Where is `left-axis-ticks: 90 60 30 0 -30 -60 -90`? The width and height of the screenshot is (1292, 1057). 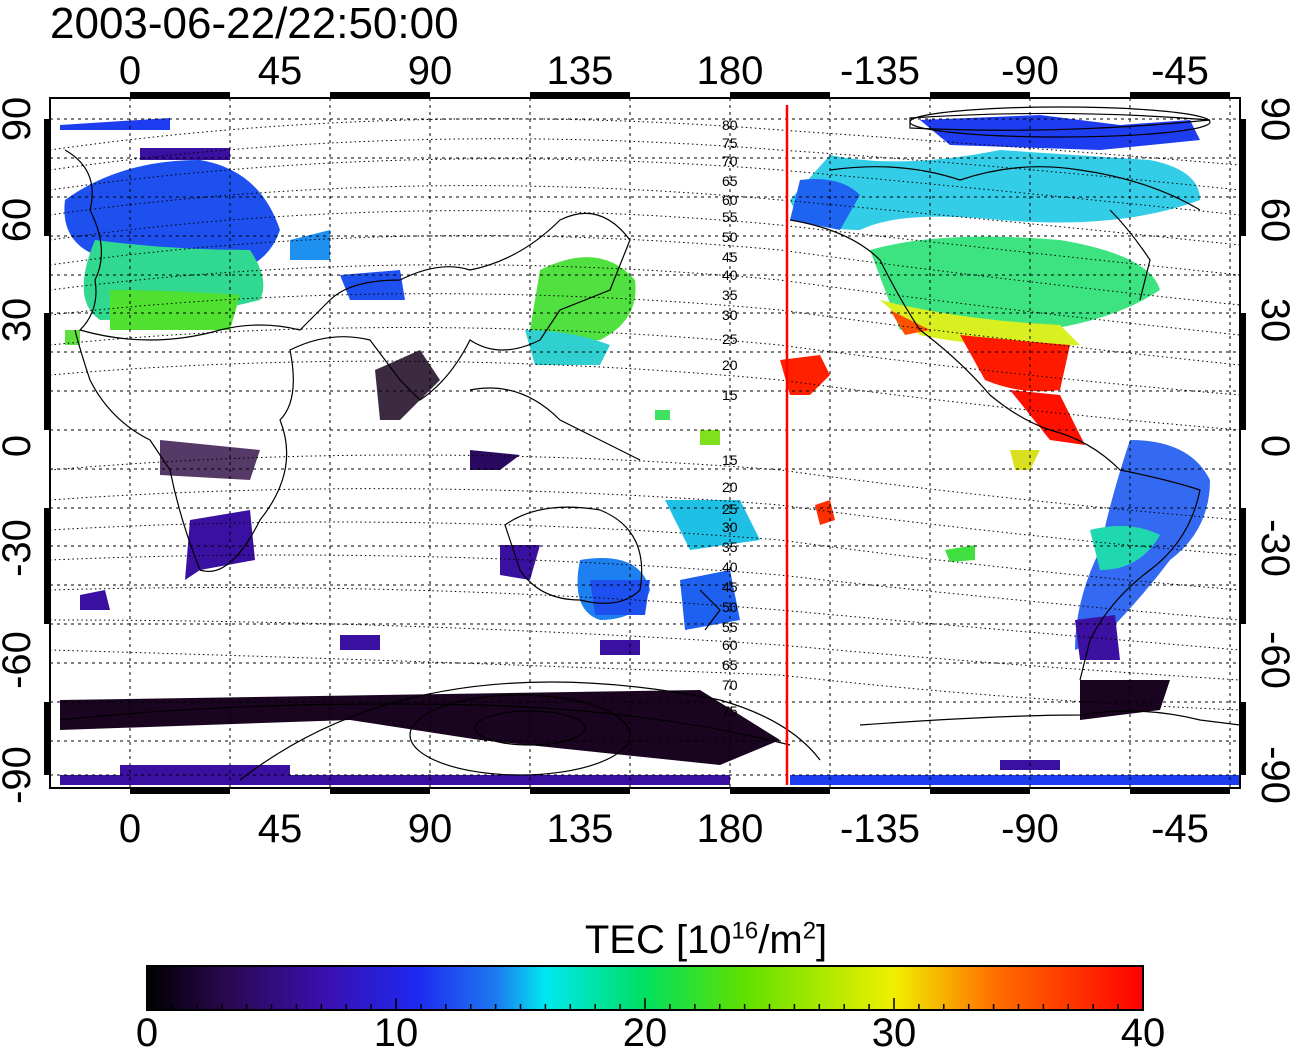 left-axis-ticks: 90 60 30 0 -30 -60 -90 is located at coordinates (19, 450).